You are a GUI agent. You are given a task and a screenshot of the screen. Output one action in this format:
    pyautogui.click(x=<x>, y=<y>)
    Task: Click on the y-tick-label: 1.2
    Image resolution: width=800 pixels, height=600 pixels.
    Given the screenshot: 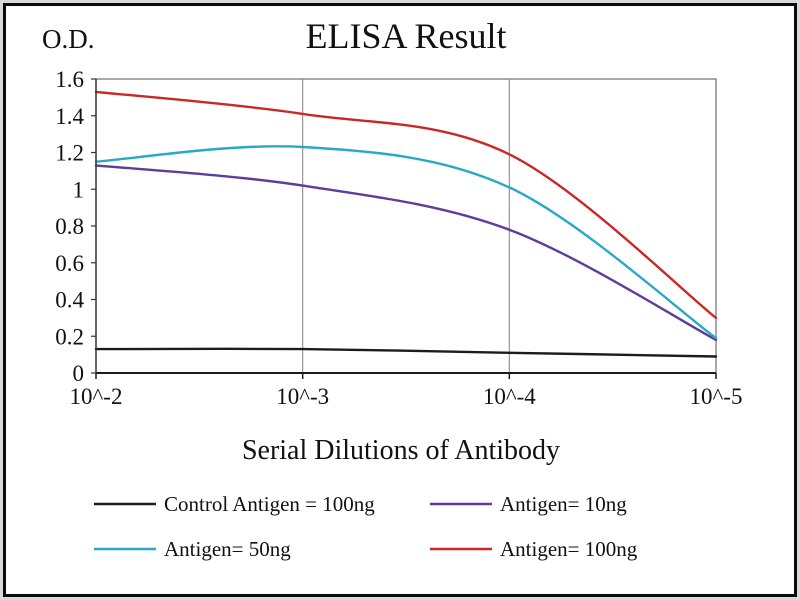 What is the action you would take?
    pyautogui.click(x=69, y=153)
    